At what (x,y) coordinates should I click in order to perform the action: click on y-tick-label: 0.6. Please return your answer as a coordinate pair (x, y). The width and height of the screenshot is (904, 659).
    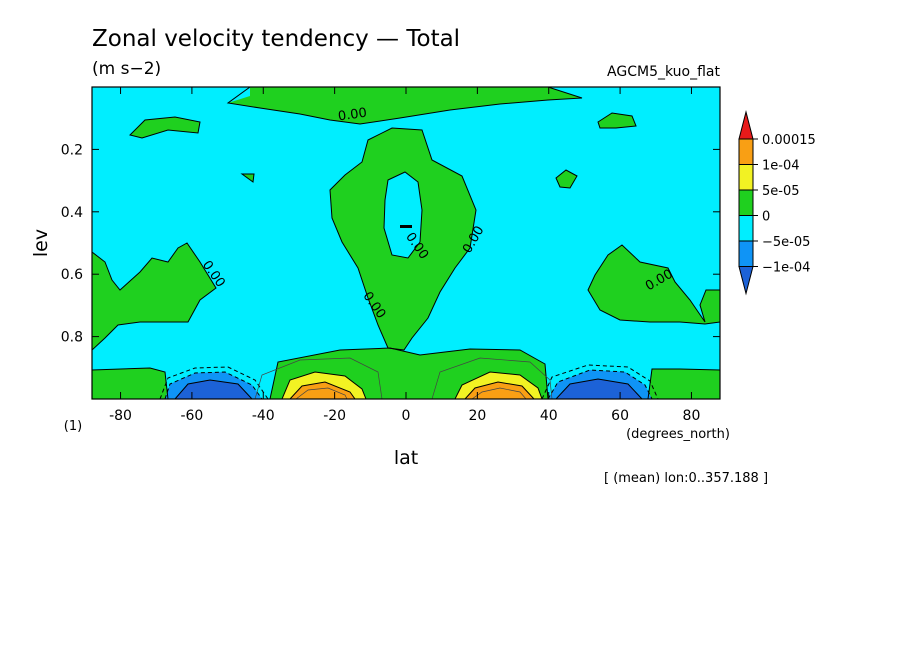
    Looking at the image, I should click on (72, 275).